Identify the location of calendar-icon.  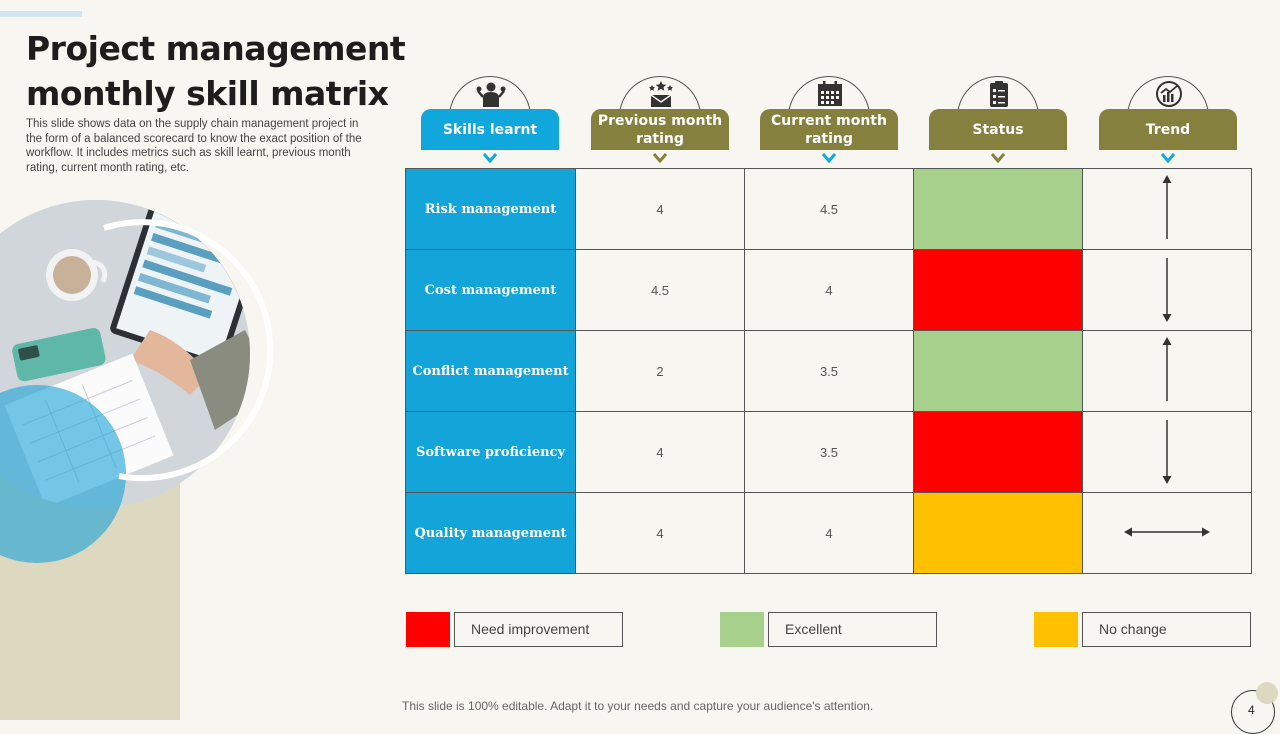
(830, 93).